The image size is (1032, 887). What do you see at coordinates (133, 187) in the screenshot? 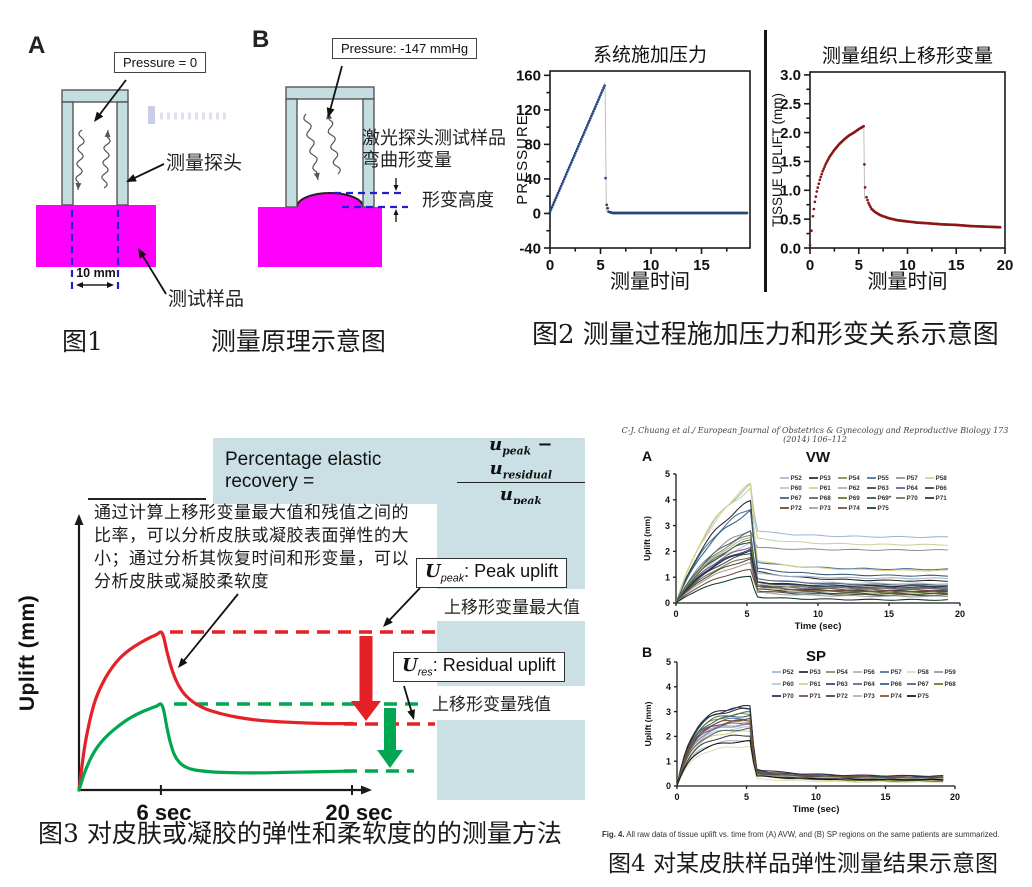
I see `panel-a-diagram` at bounding box center [133, 187].